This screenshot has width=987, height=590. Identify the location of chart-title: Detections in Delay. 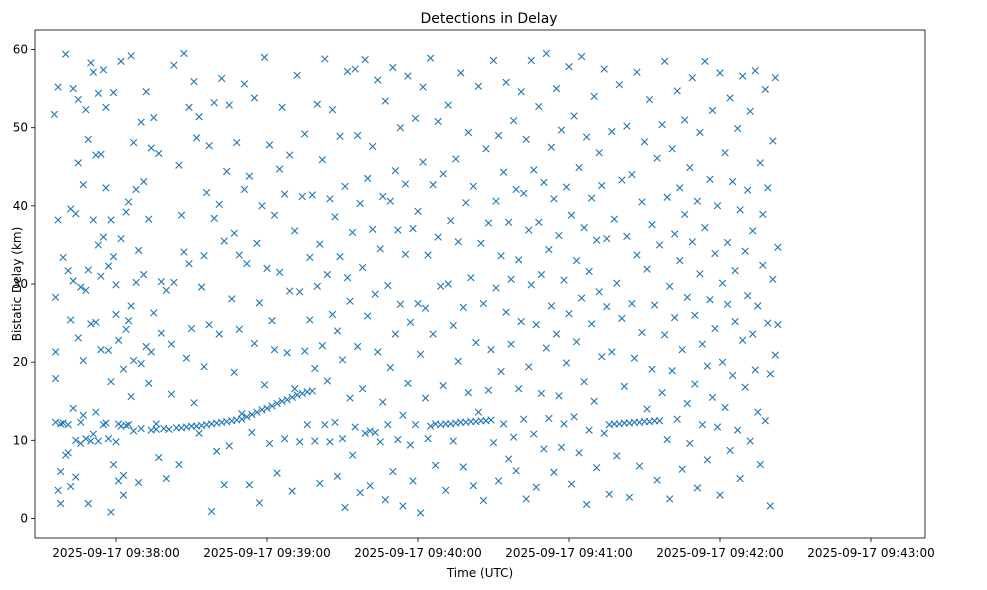
(488, 19).